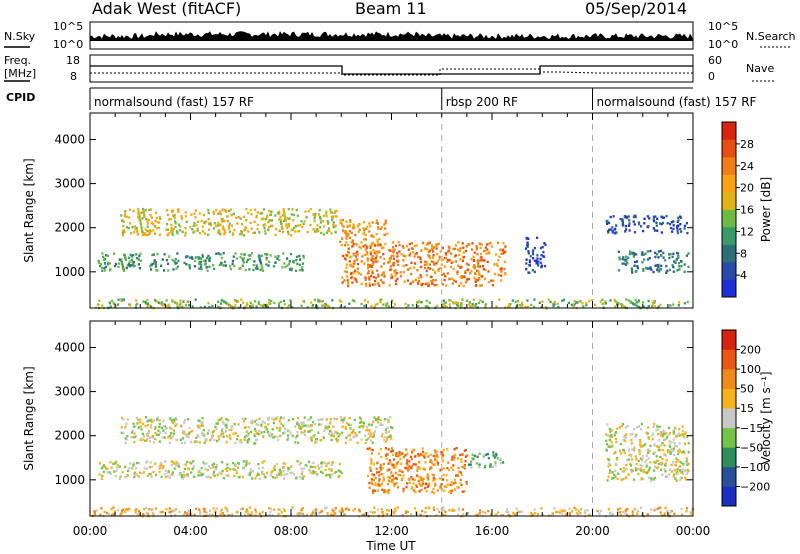 The width and height of the screenshot is (800, 554). What do you see at coordinates (755, 467) in the screenshot?
I see `colorbar-tick: −100` at bounding box center [755, 467].